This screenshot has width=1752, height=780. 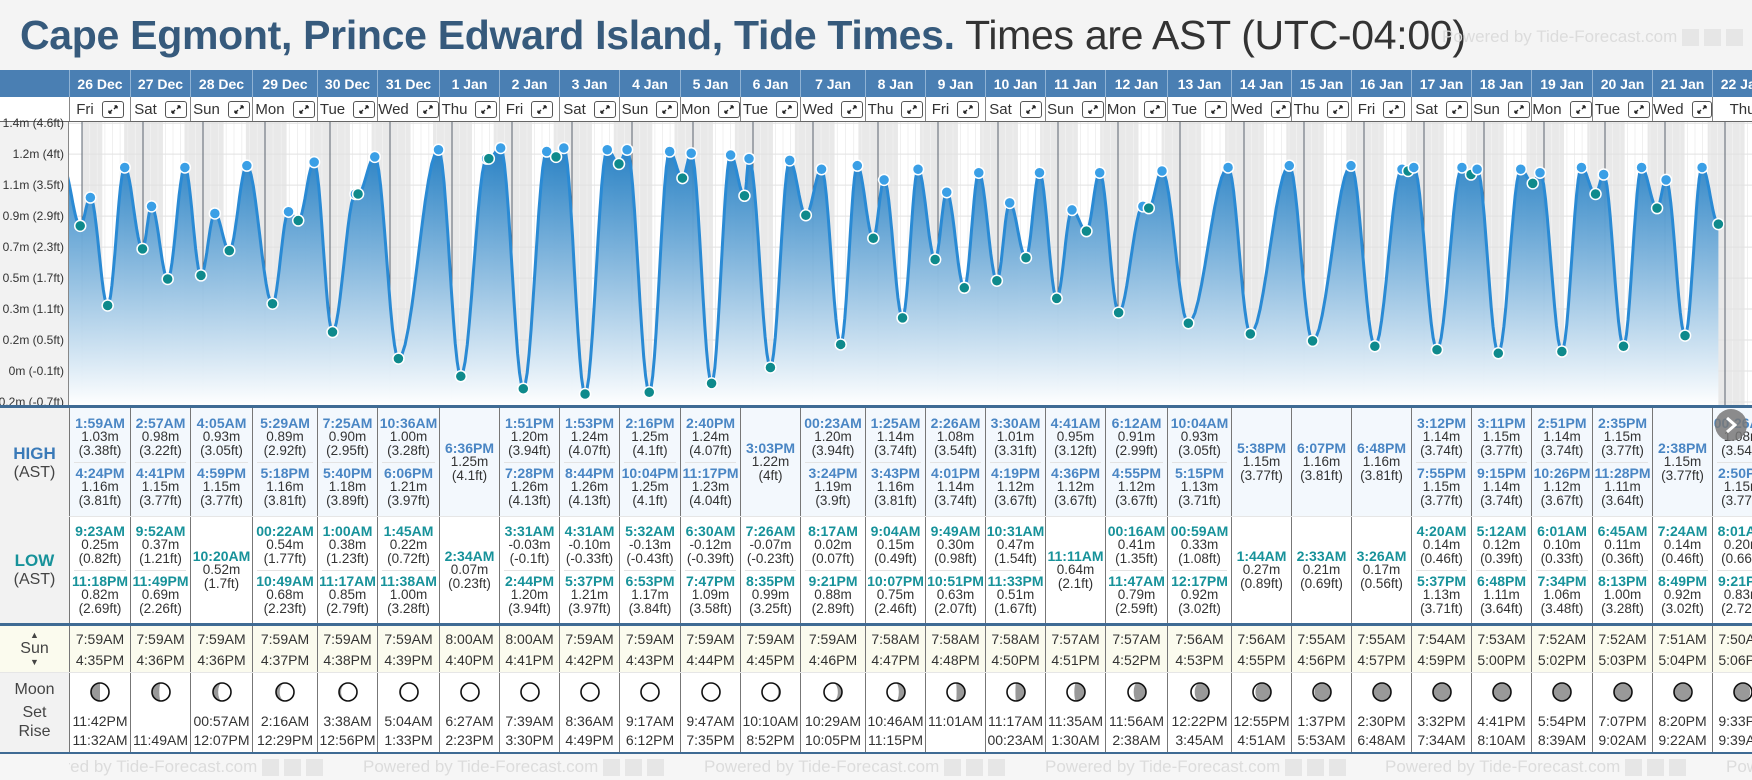 I want to click on sunrise-time: 7:53AM, so click(x=1501, y=638).